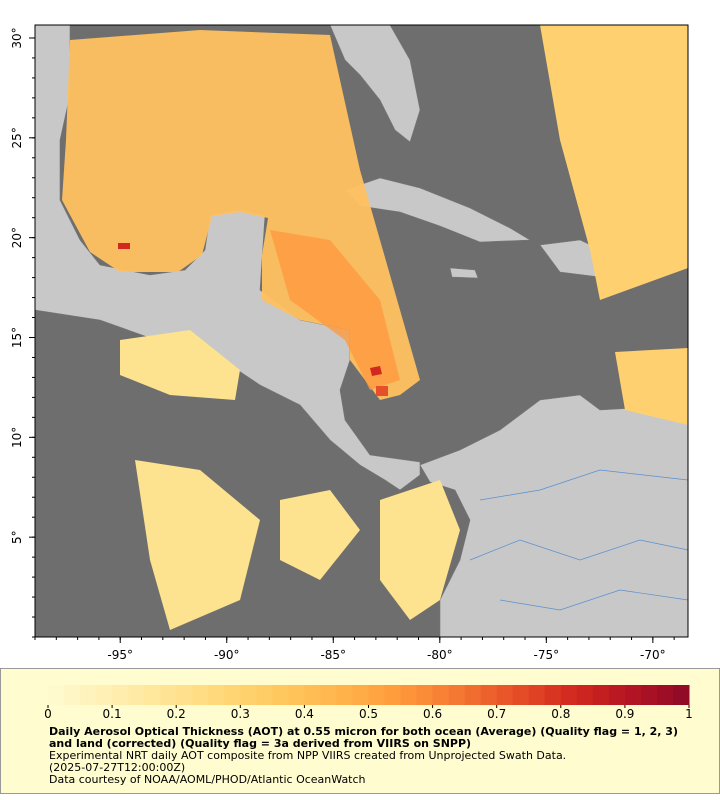 This screenshot has width=720, height=800. What do you see at coordinates (48, 714) in the screenshot?
I see `colorbar-tick-label: 0` at bounding box center [48, 714].